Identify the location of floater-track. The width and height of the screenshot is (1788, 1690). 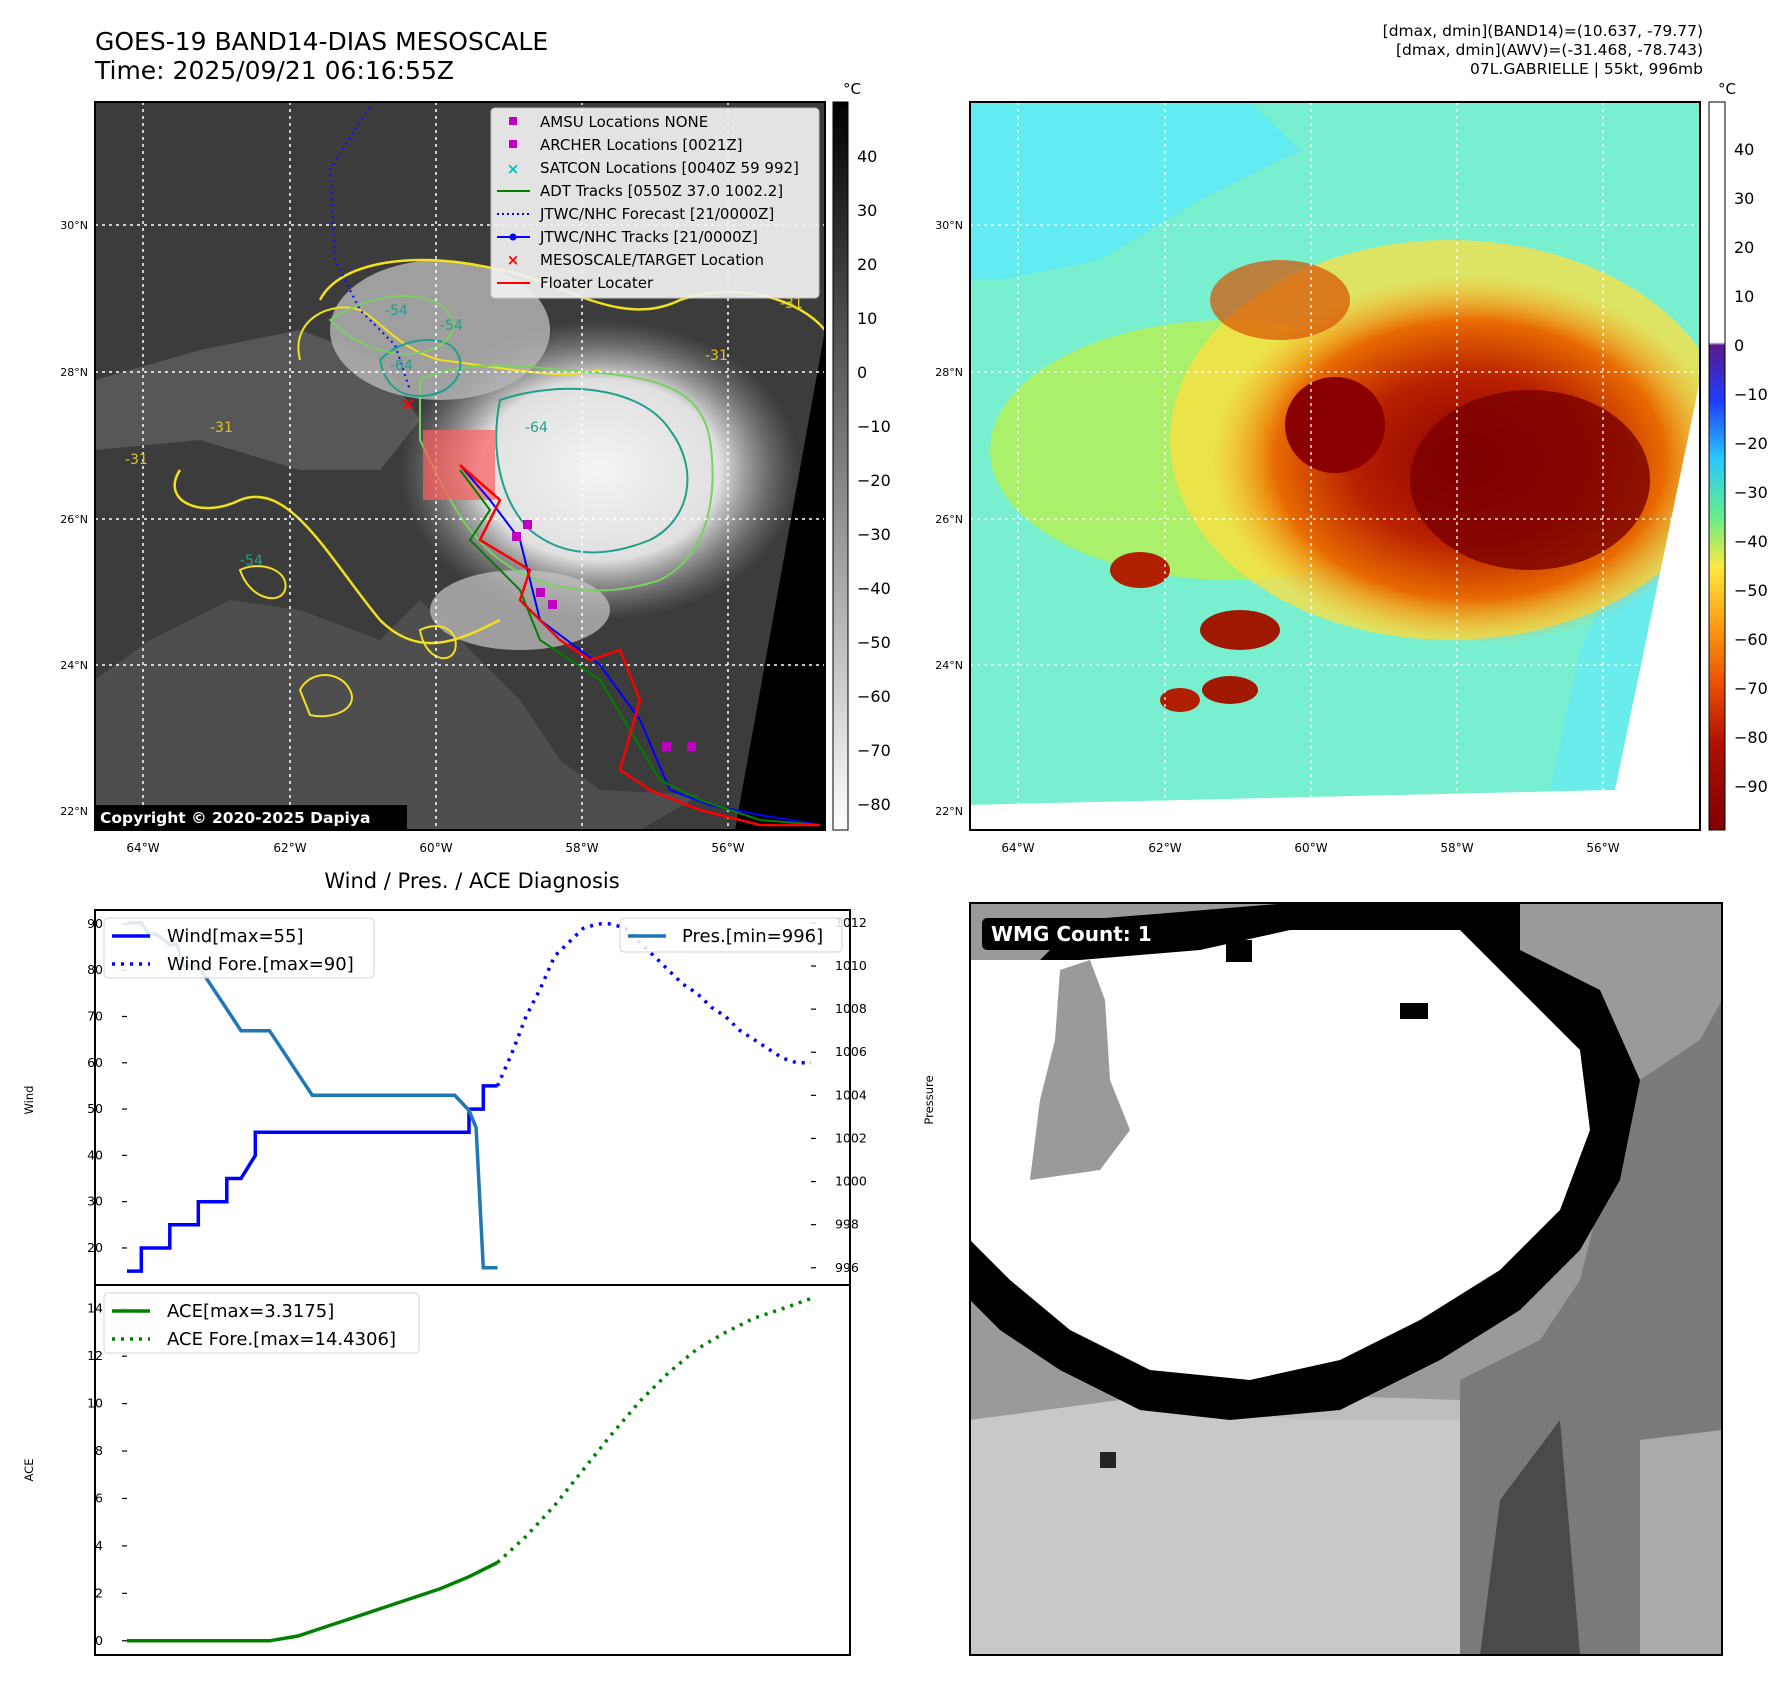
(639, 645).